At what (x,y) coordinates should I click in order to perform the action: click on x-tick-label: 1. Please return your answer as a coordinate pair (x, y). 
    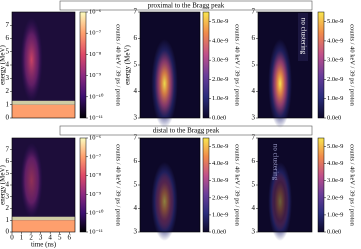
    Looking at the image, I should click on (22, 238).